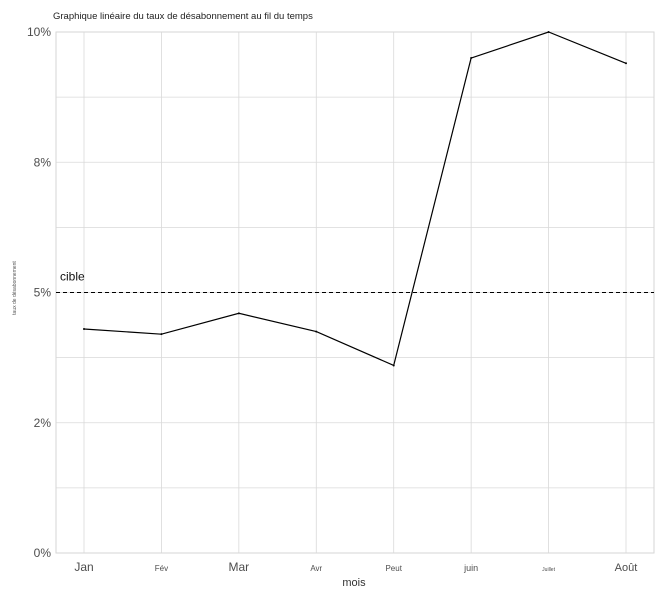 Image resolution: width=662 pixels, height=598 pixels. What do you see at coordinates (72, 277) in the screenshot?
I see `target-annotation: cible` at bounding box center [72, 277].